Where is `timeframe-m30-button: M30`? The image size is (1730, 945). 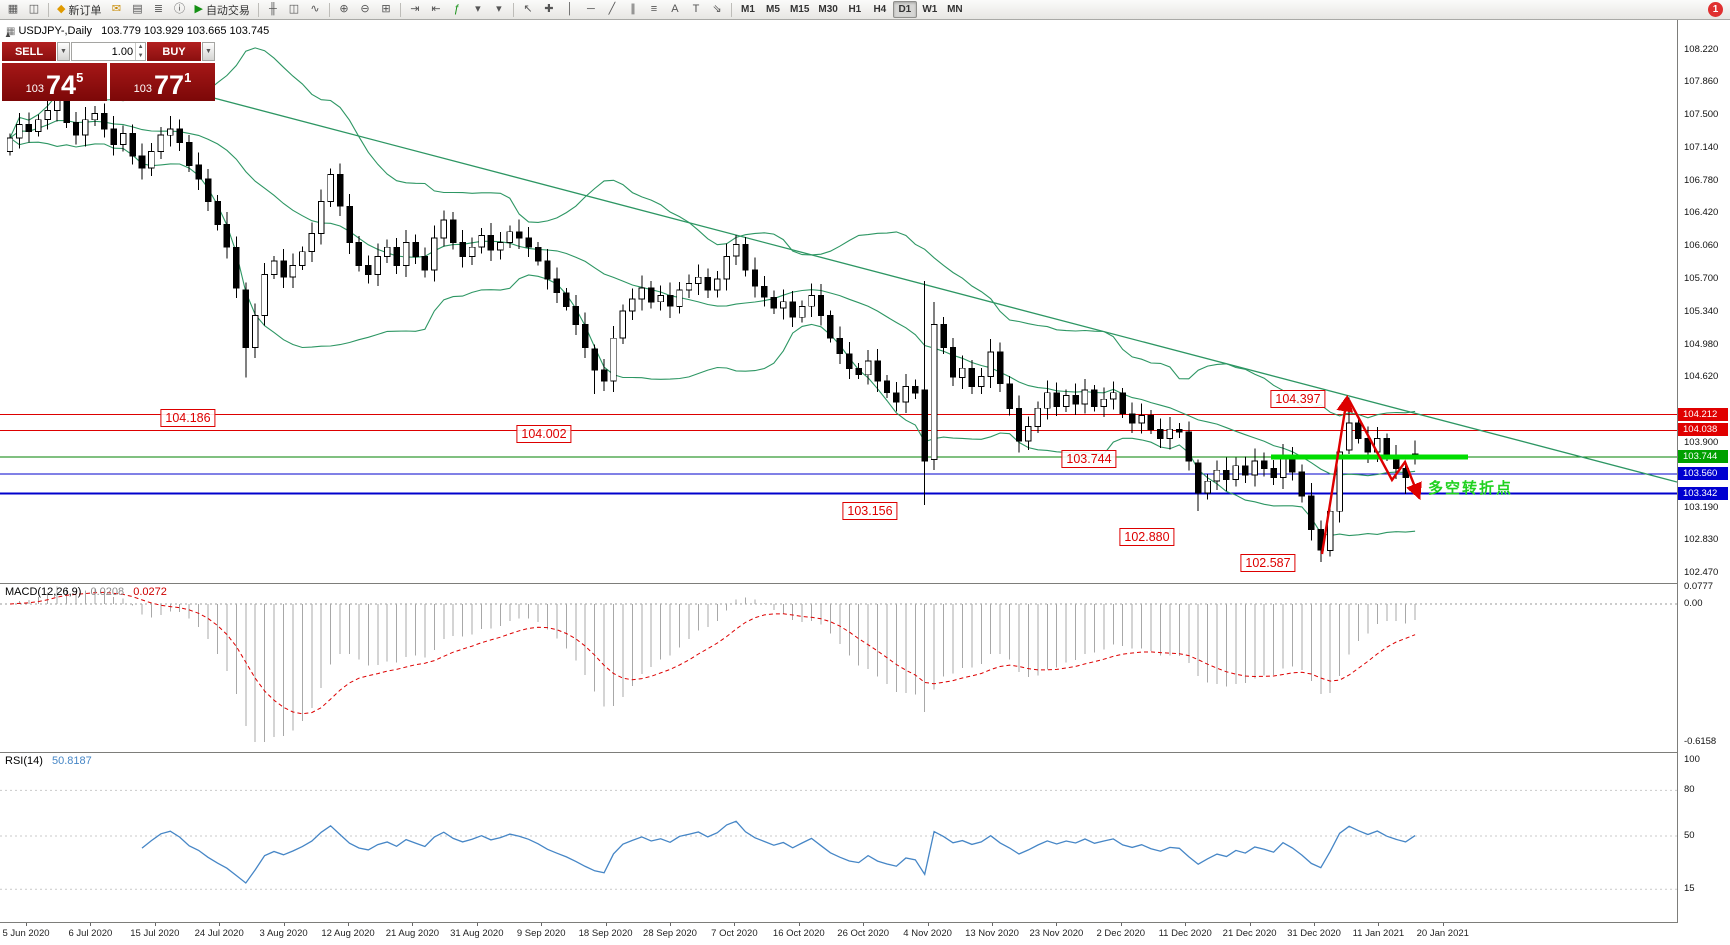
timeframe-m30-button: M30 is located at coordinates (828, 9).